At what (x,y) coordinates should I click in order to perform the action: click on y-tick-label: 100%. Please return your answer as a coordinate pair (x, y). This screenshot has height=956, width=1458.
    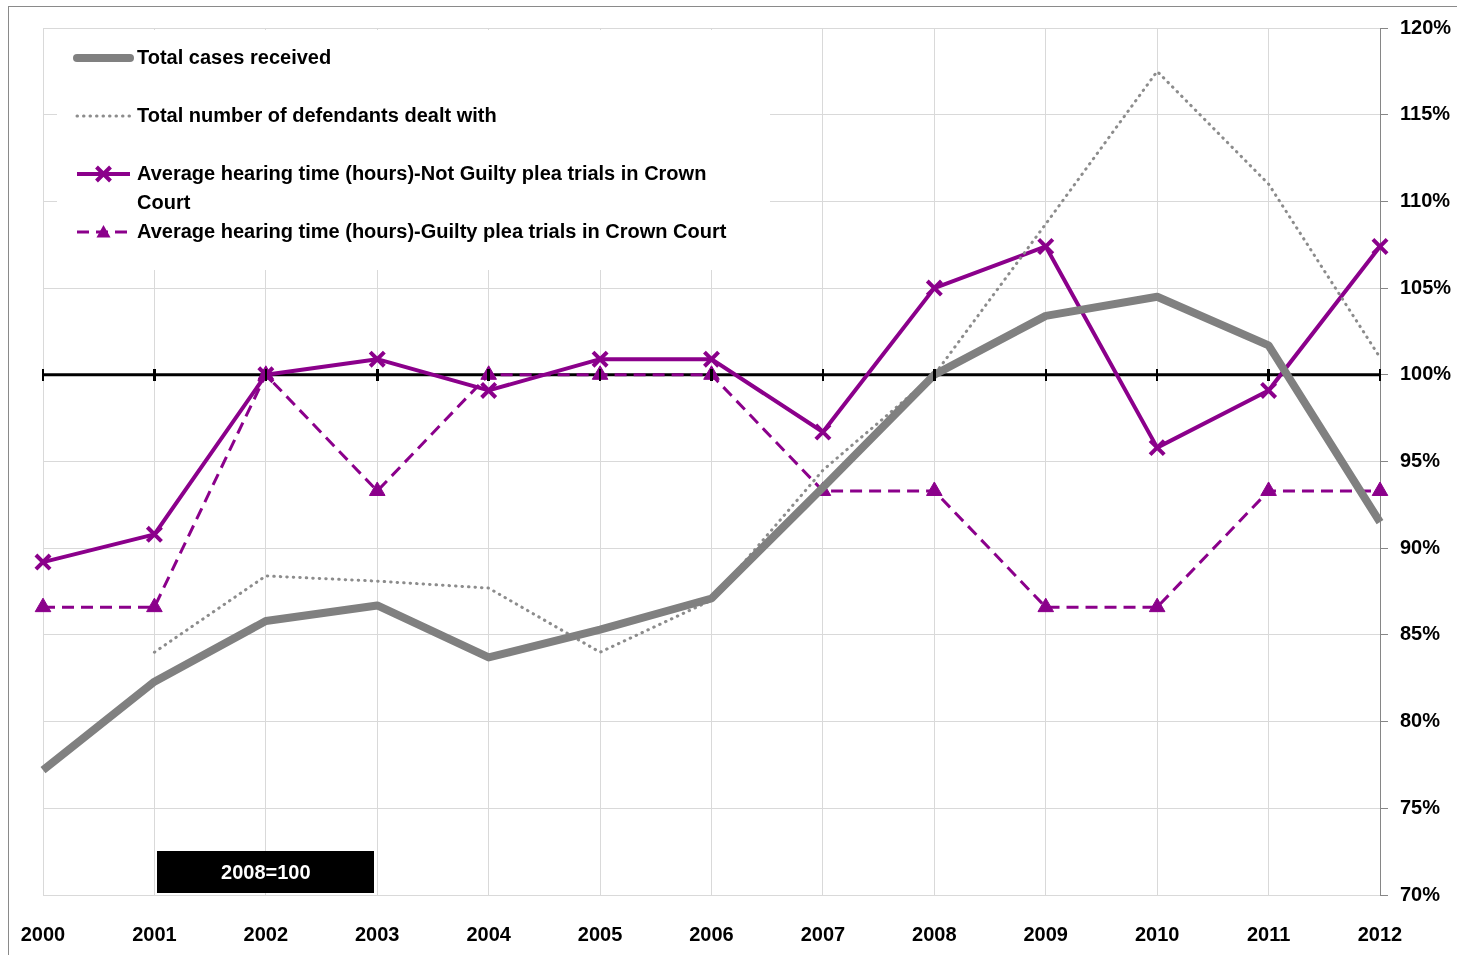
    Looking at the image, I should click on (1426, 373).